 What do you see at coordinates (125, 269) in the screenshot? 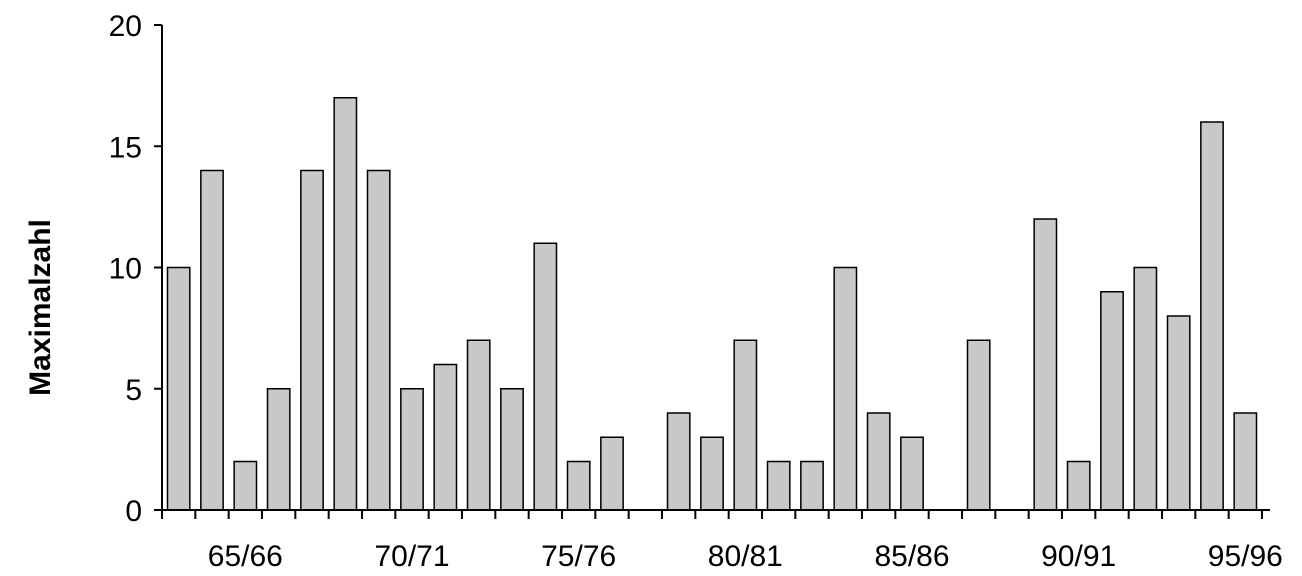
I see `y-tick-label: 10` at bounding box center [125, 269].